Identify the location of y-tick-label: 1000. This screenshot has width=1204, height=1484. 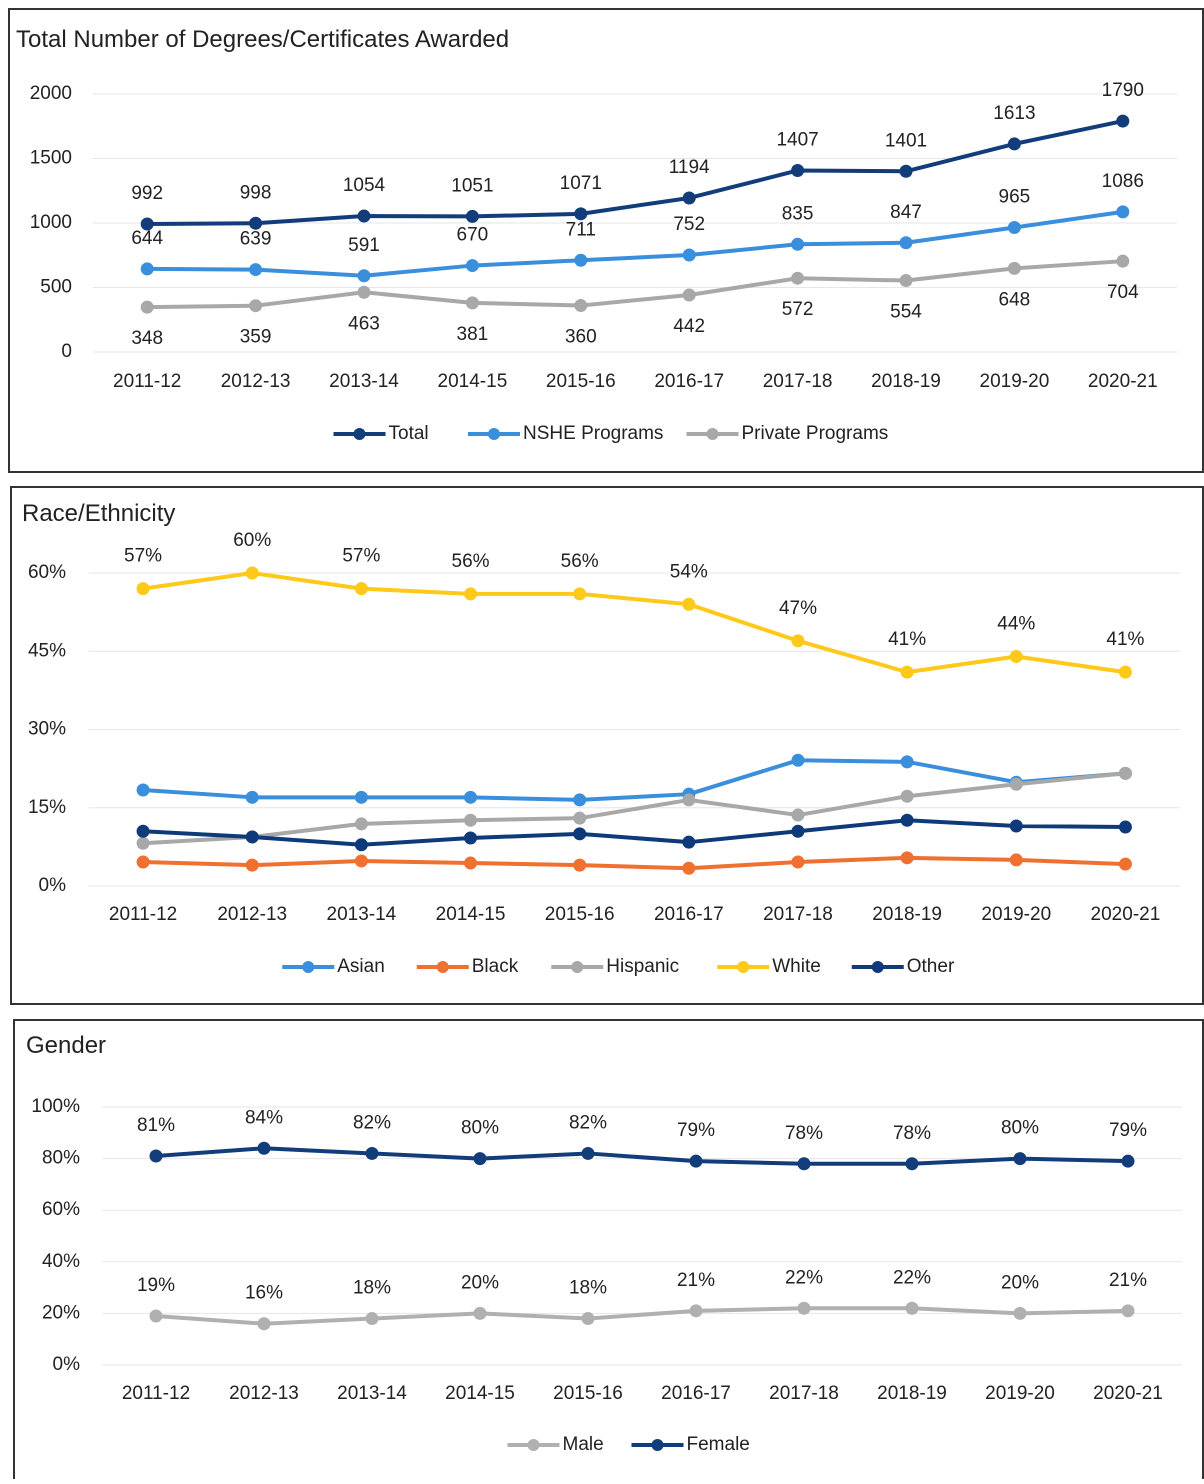
(51, 222).